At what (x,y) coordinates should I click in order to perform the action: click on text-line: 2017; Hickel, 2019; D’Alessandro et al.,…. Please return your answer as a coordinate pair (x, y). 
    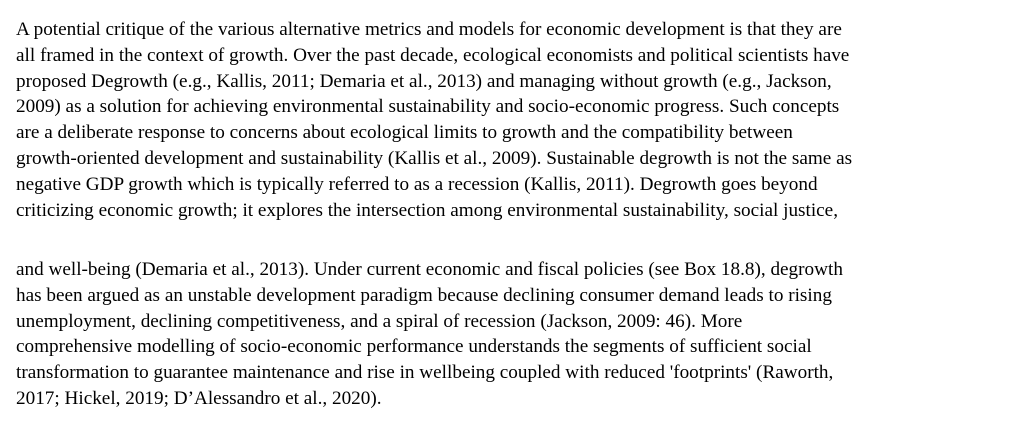
    Looking at the image, I should click on (199, 398).